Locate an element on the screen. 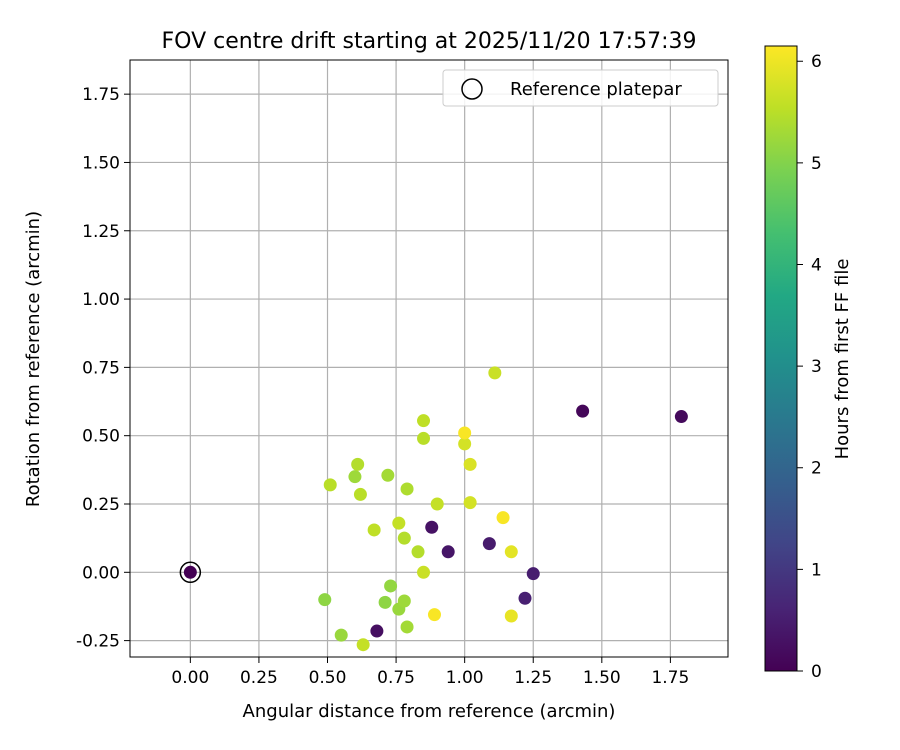 The width and height of the screenshot is (900, 750). y-tick-label: 1.75 is located at coordinates (101, 95).